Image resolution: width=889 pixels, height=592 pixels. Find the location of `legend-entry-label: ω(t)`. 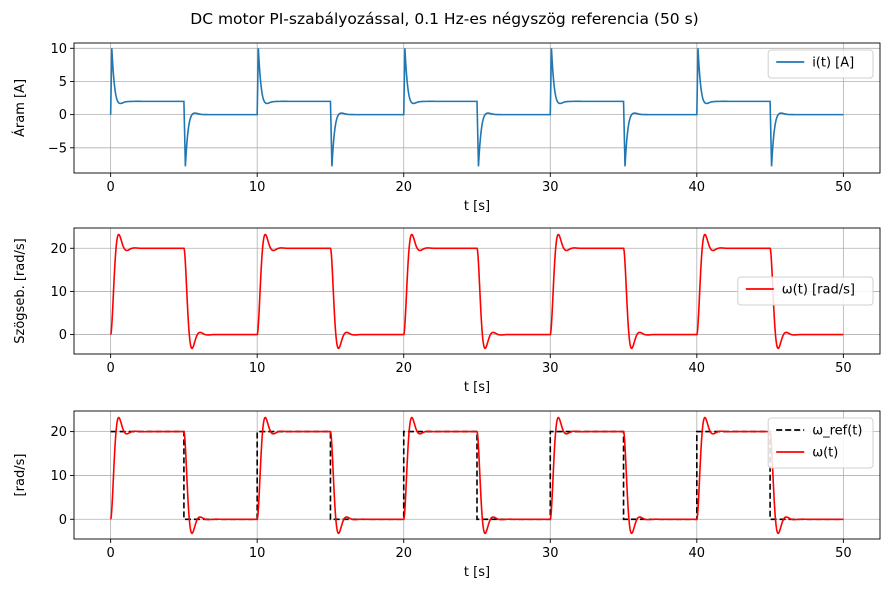

legend-entry-label: ω(t) is located at coordinates (825, 453).